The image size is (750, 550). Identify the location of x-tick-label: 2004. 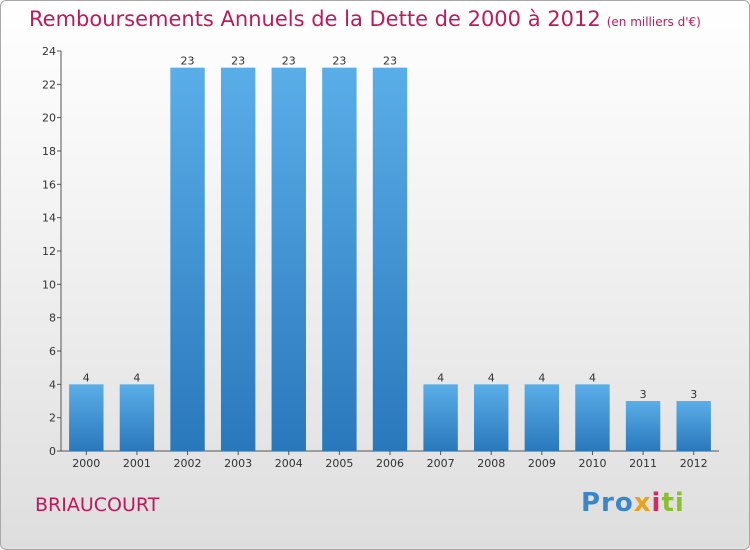
(289, 463).